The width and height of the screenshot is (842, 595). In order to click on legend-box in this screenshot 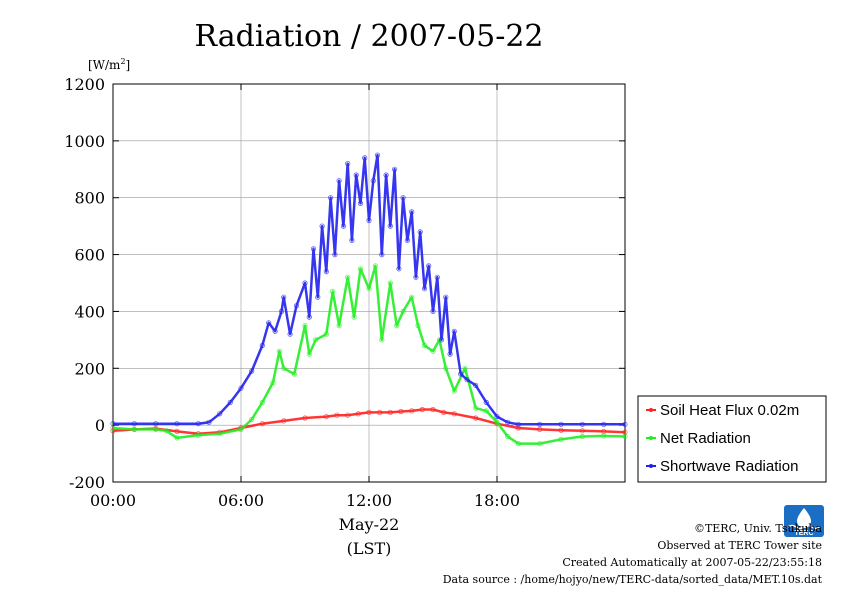, I will do `click(732, 439)`.